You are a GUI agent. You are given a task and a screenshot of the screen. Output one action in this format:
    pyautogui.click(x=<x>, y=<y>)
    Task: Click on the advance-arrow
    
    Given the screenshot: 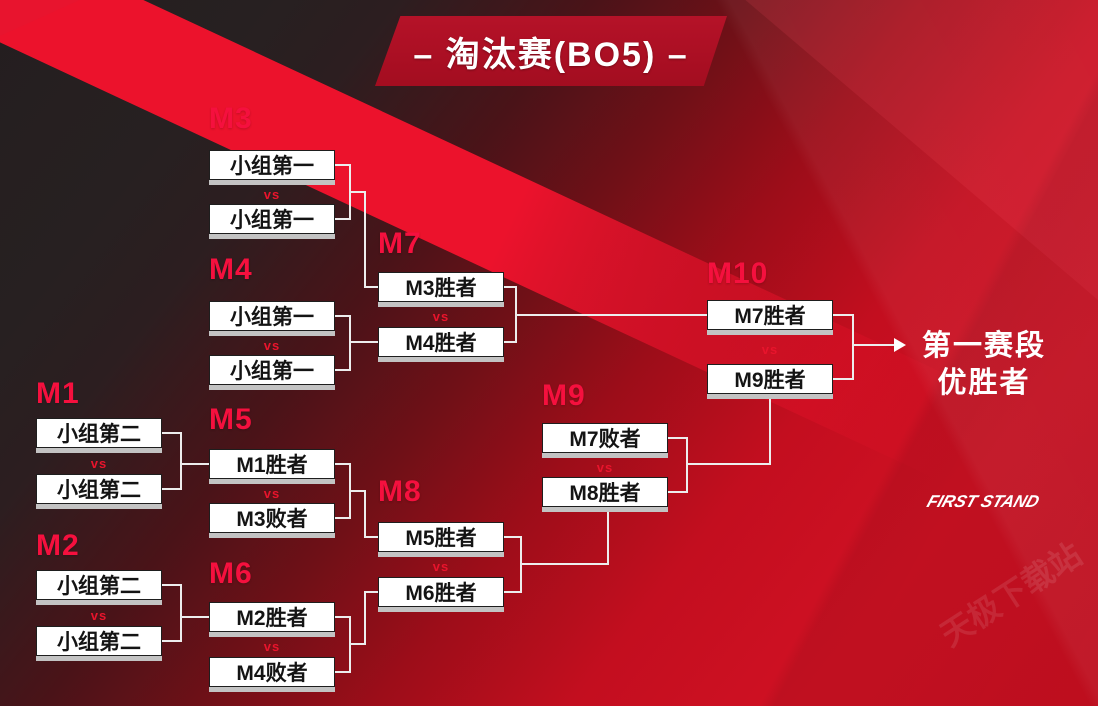 What is the action you would take?
    pyautogui.click(x=900, y=345)
    